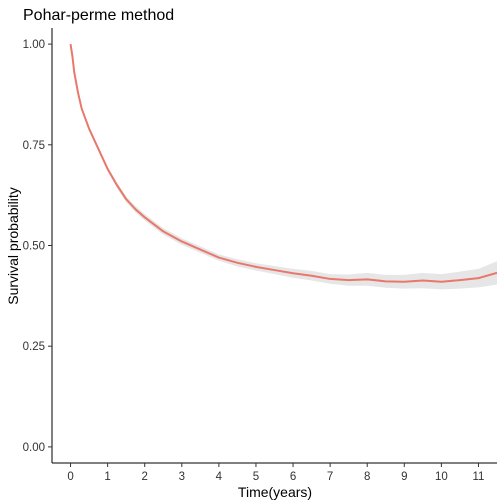 This screenshot has width=504, height=504. I want to click on y-tick-label: 0.25, so click(34, 347).